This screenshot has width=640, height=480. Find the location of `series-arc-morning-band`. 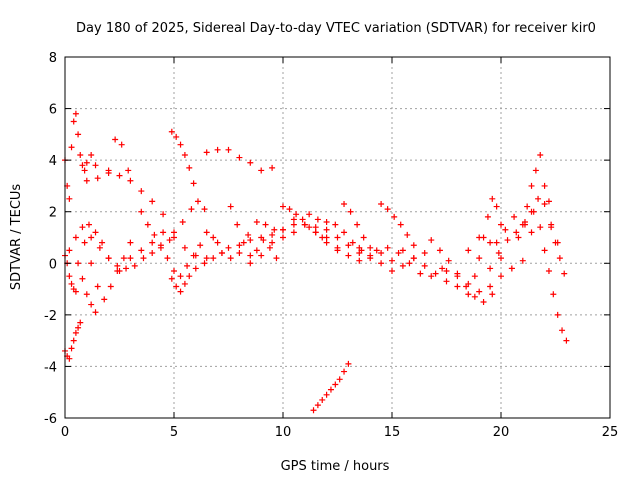

series-arc-morning-band is located at coordinates (125, 192).